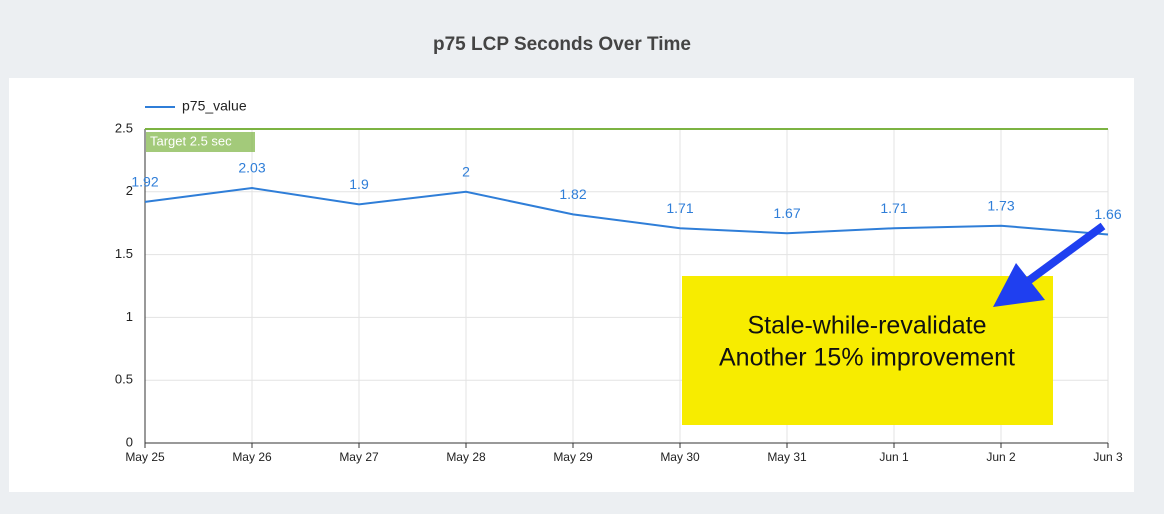  I want to click on data-label: 1.9, so click(359, 184).